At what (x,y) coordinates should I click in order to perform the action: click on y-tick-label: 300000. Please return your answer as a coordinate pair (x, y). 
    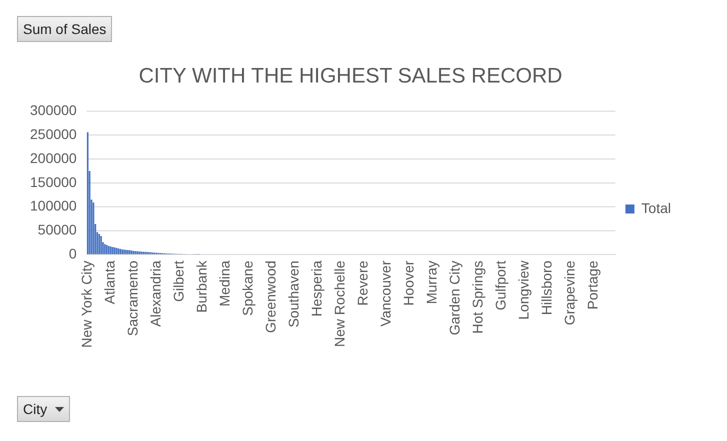
    Looking at the image, I should click on (53, 110).